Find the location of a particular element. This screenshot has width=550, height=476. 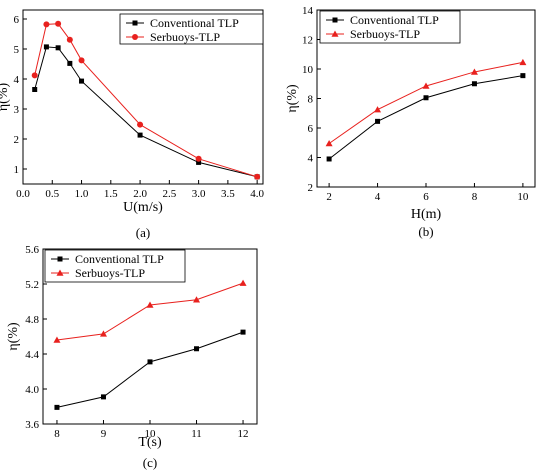

x-tick-label: 1.5 is located at coordinates (111, 194).